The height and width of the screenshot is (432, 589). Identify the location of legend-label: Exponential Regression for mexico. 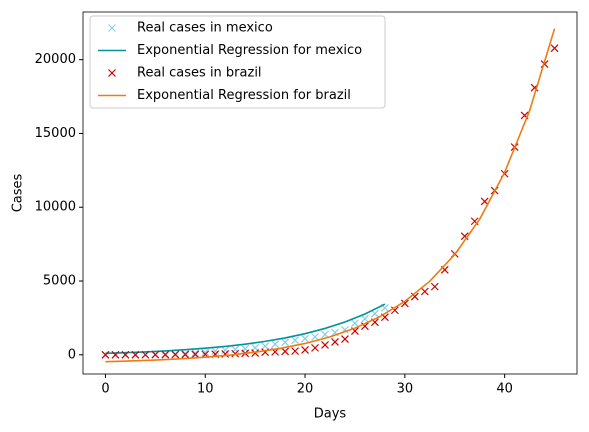
(249, 50).